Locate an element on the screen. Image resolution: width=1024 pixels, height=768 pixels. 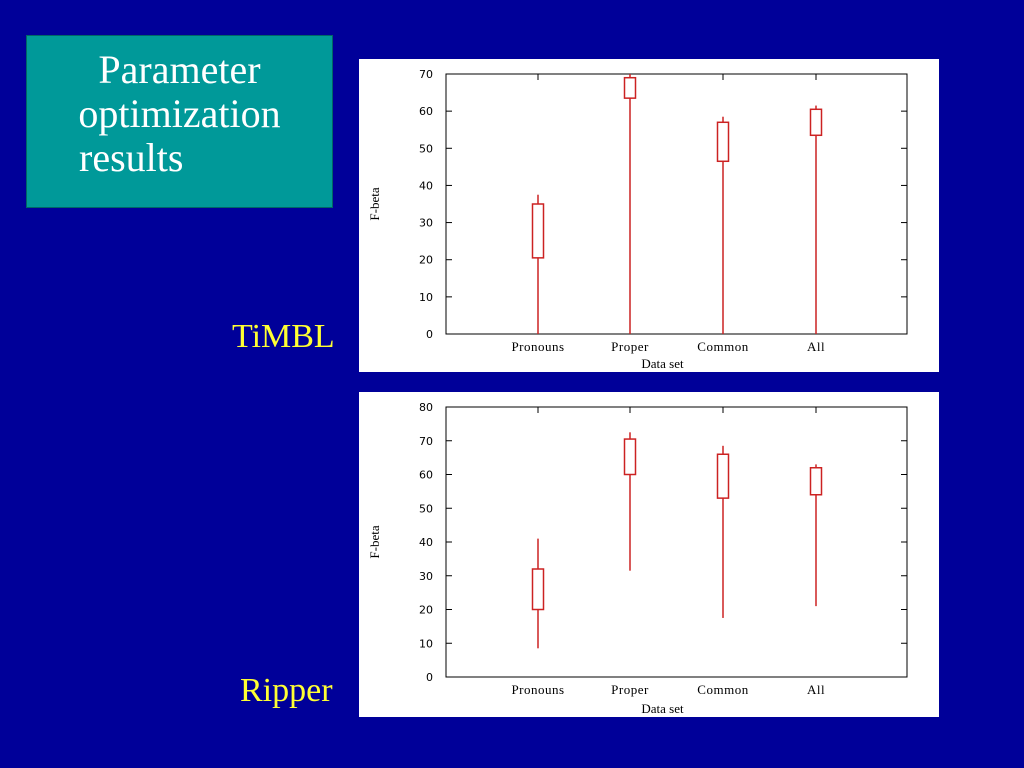
ripper-xaxis-title: Data set is located at coordinates (662, 708).